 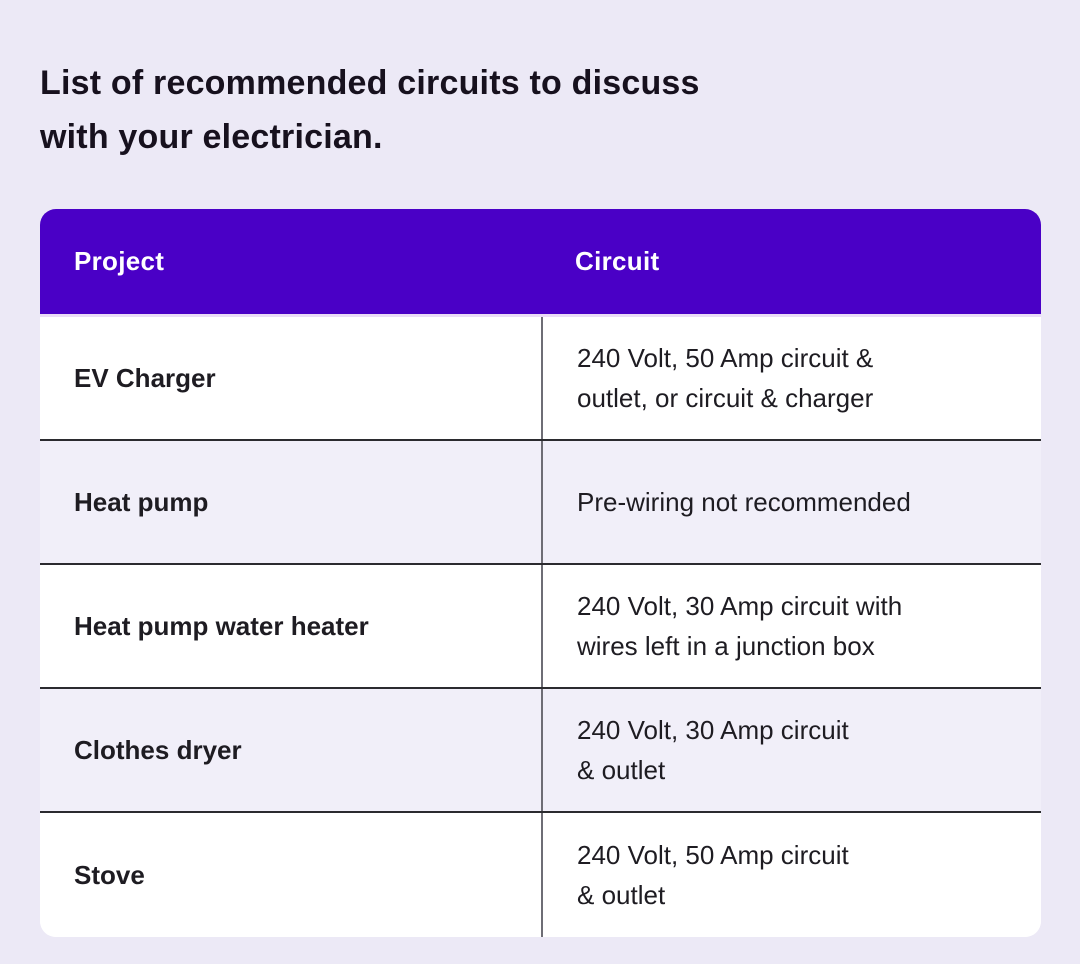 I want to click on cell-project: Clothes dryer, so click(x=158, y=749).